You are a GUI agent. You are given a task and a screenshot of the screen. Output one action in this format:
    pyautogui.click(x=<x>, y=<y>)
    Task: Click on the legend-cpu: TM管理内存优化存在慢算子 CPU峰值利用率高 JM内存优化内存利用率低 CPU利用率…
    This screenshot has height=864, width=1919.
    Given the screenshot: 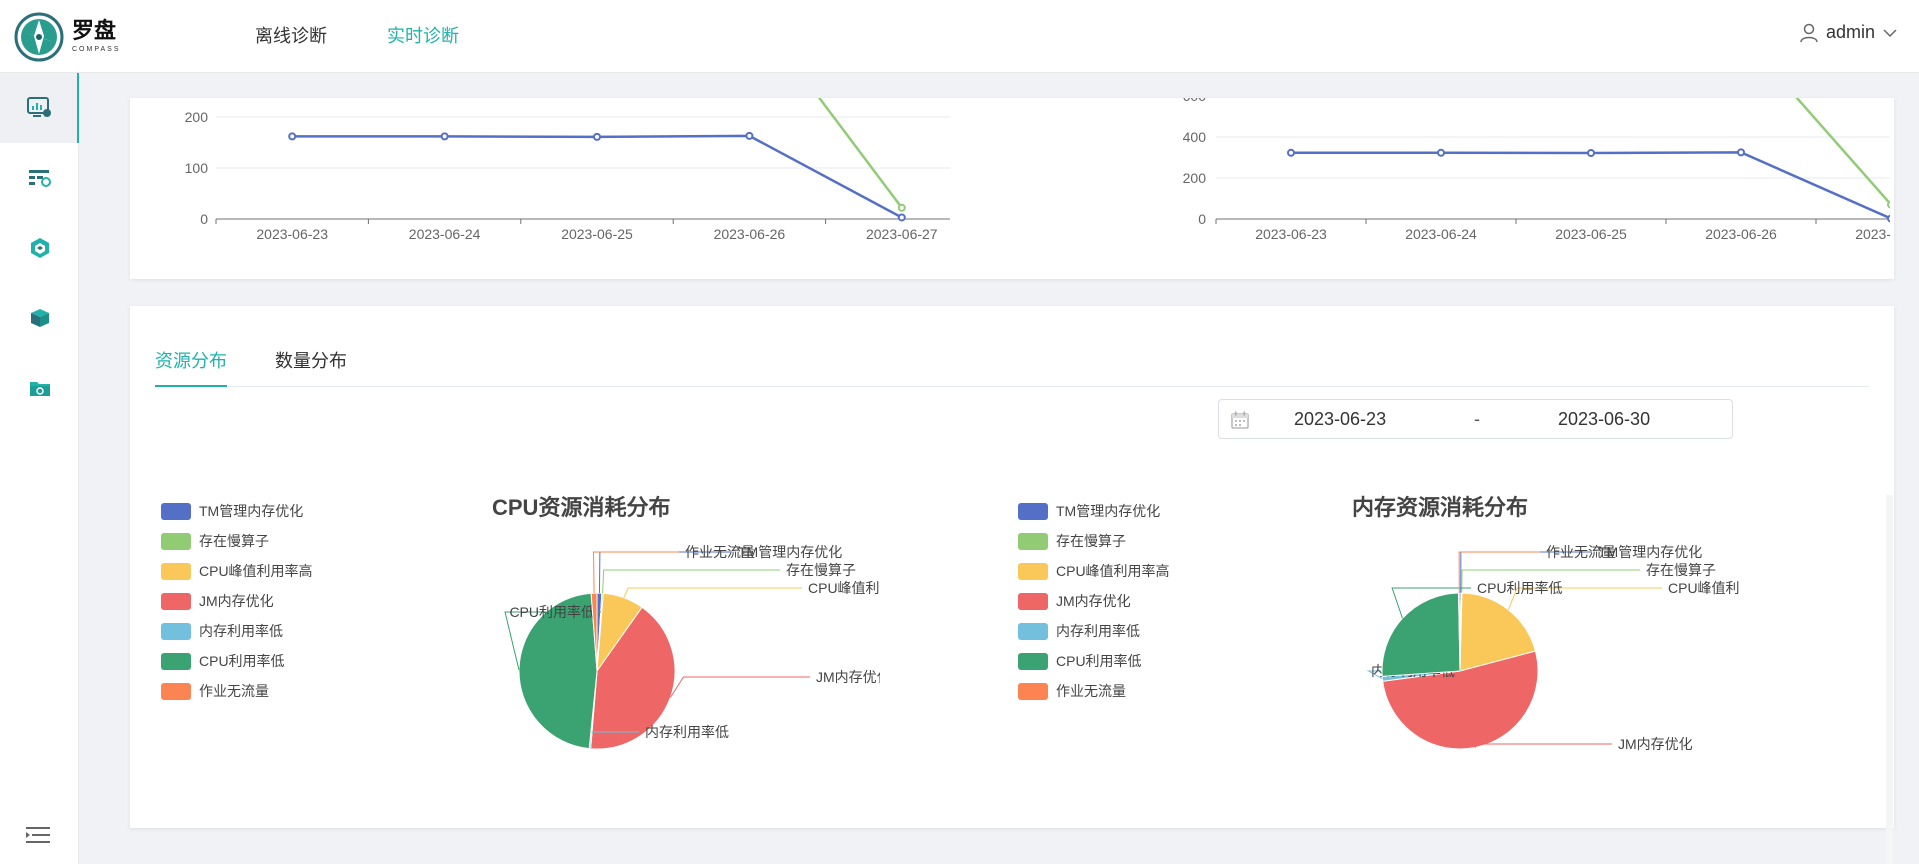 What is the action you would take?
    pyautogui.click(x=237, y=601)
    